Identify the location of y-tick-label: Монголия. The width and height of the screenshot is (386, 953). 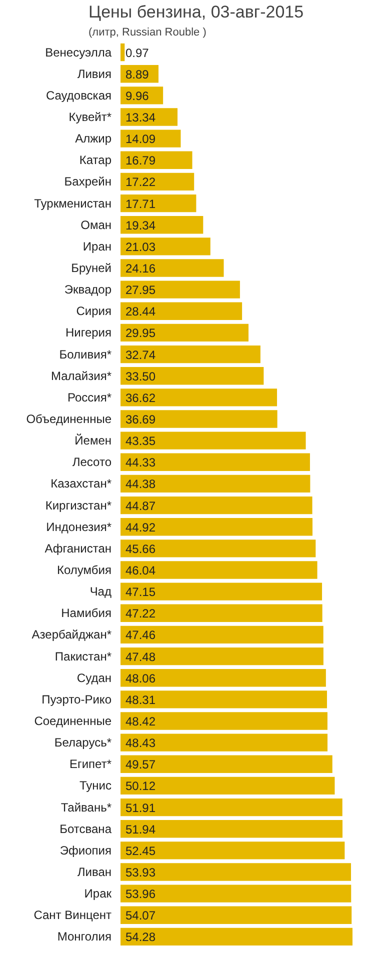
(84, 937).